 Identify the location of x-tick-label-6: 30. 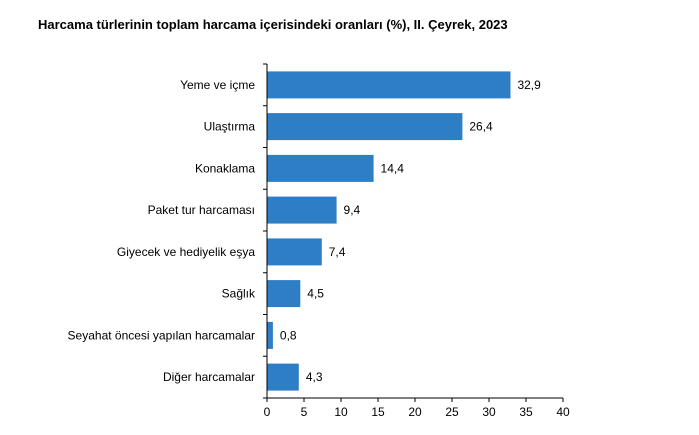
(489, 412).